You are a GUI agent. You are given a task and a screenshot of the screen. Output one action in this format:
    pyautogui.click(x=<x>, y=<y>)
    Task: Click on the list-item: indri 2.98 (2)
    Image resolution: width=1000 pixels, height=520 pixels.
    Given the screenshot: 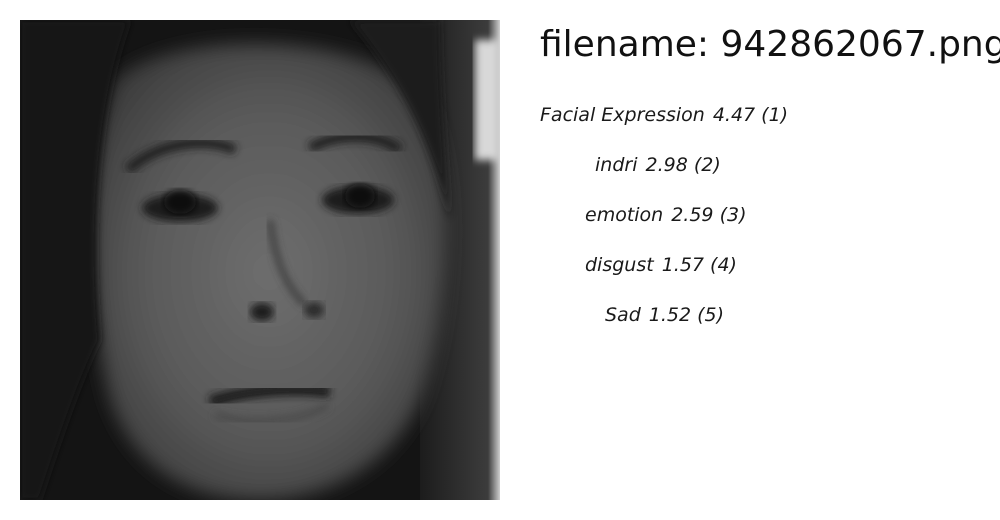 What is the action you would take?
    pyautogui.click(x=670, y=176)
    